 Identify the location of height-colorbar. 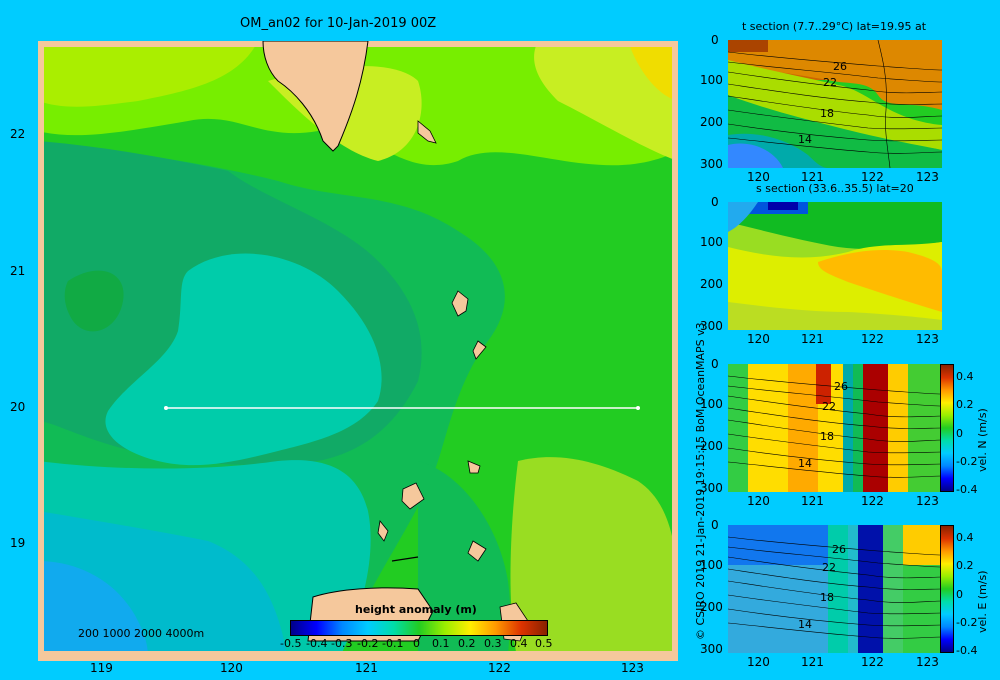
(419, 628).